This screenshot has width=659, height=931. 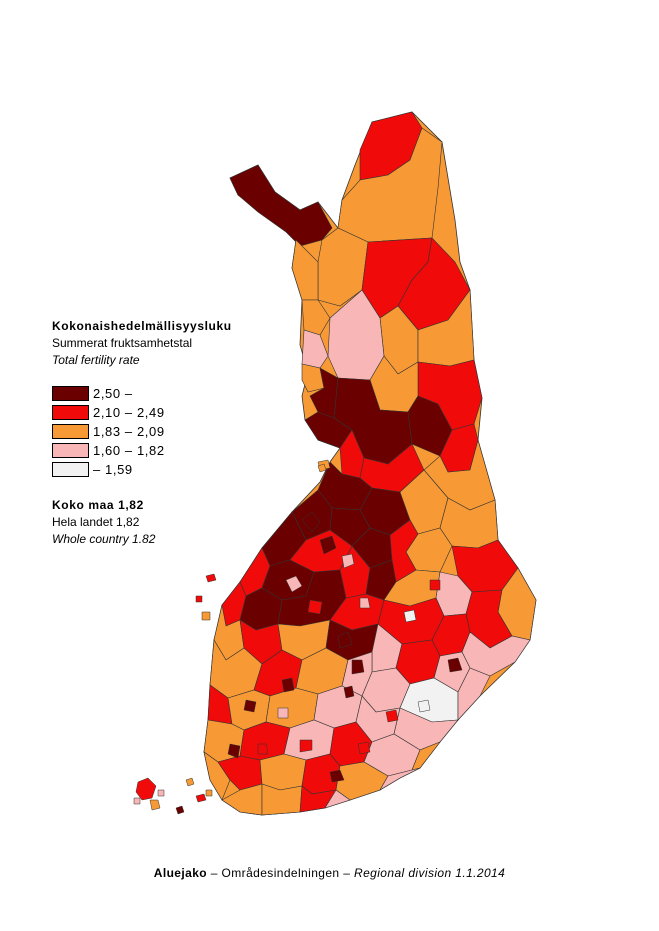 What do you see at coordinates (180, 873) in the screenshot?
I see `caption-fi: Aluejako` at bounding box center [180, 873].